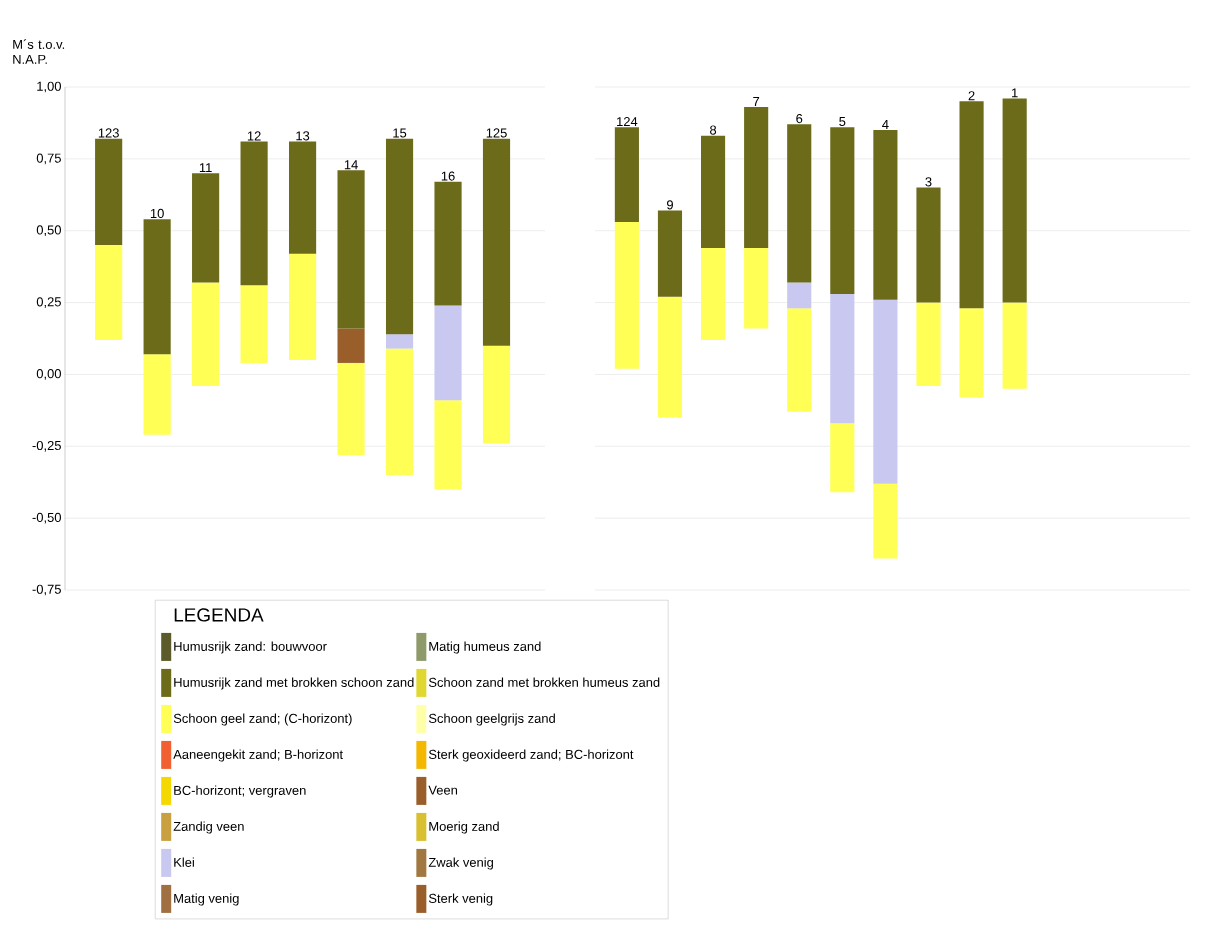  Describe the element at coordinates (157, 213) in the screenshot. I see `x-tick-label: 10` at that location.